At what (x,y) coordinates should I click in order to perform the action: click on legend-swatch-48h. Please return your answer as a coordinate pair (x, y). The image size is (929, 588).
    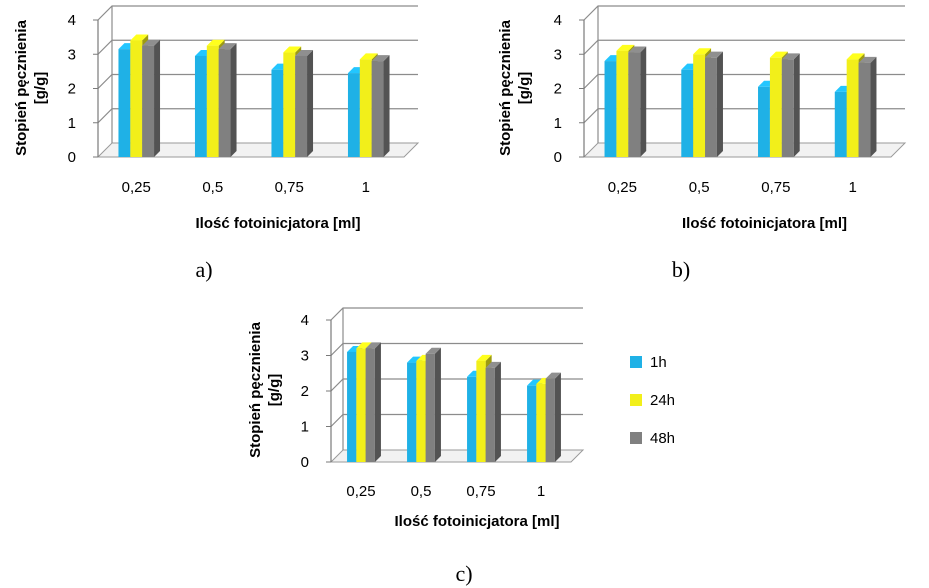
    Looking at the image, I should click on (636, 438).